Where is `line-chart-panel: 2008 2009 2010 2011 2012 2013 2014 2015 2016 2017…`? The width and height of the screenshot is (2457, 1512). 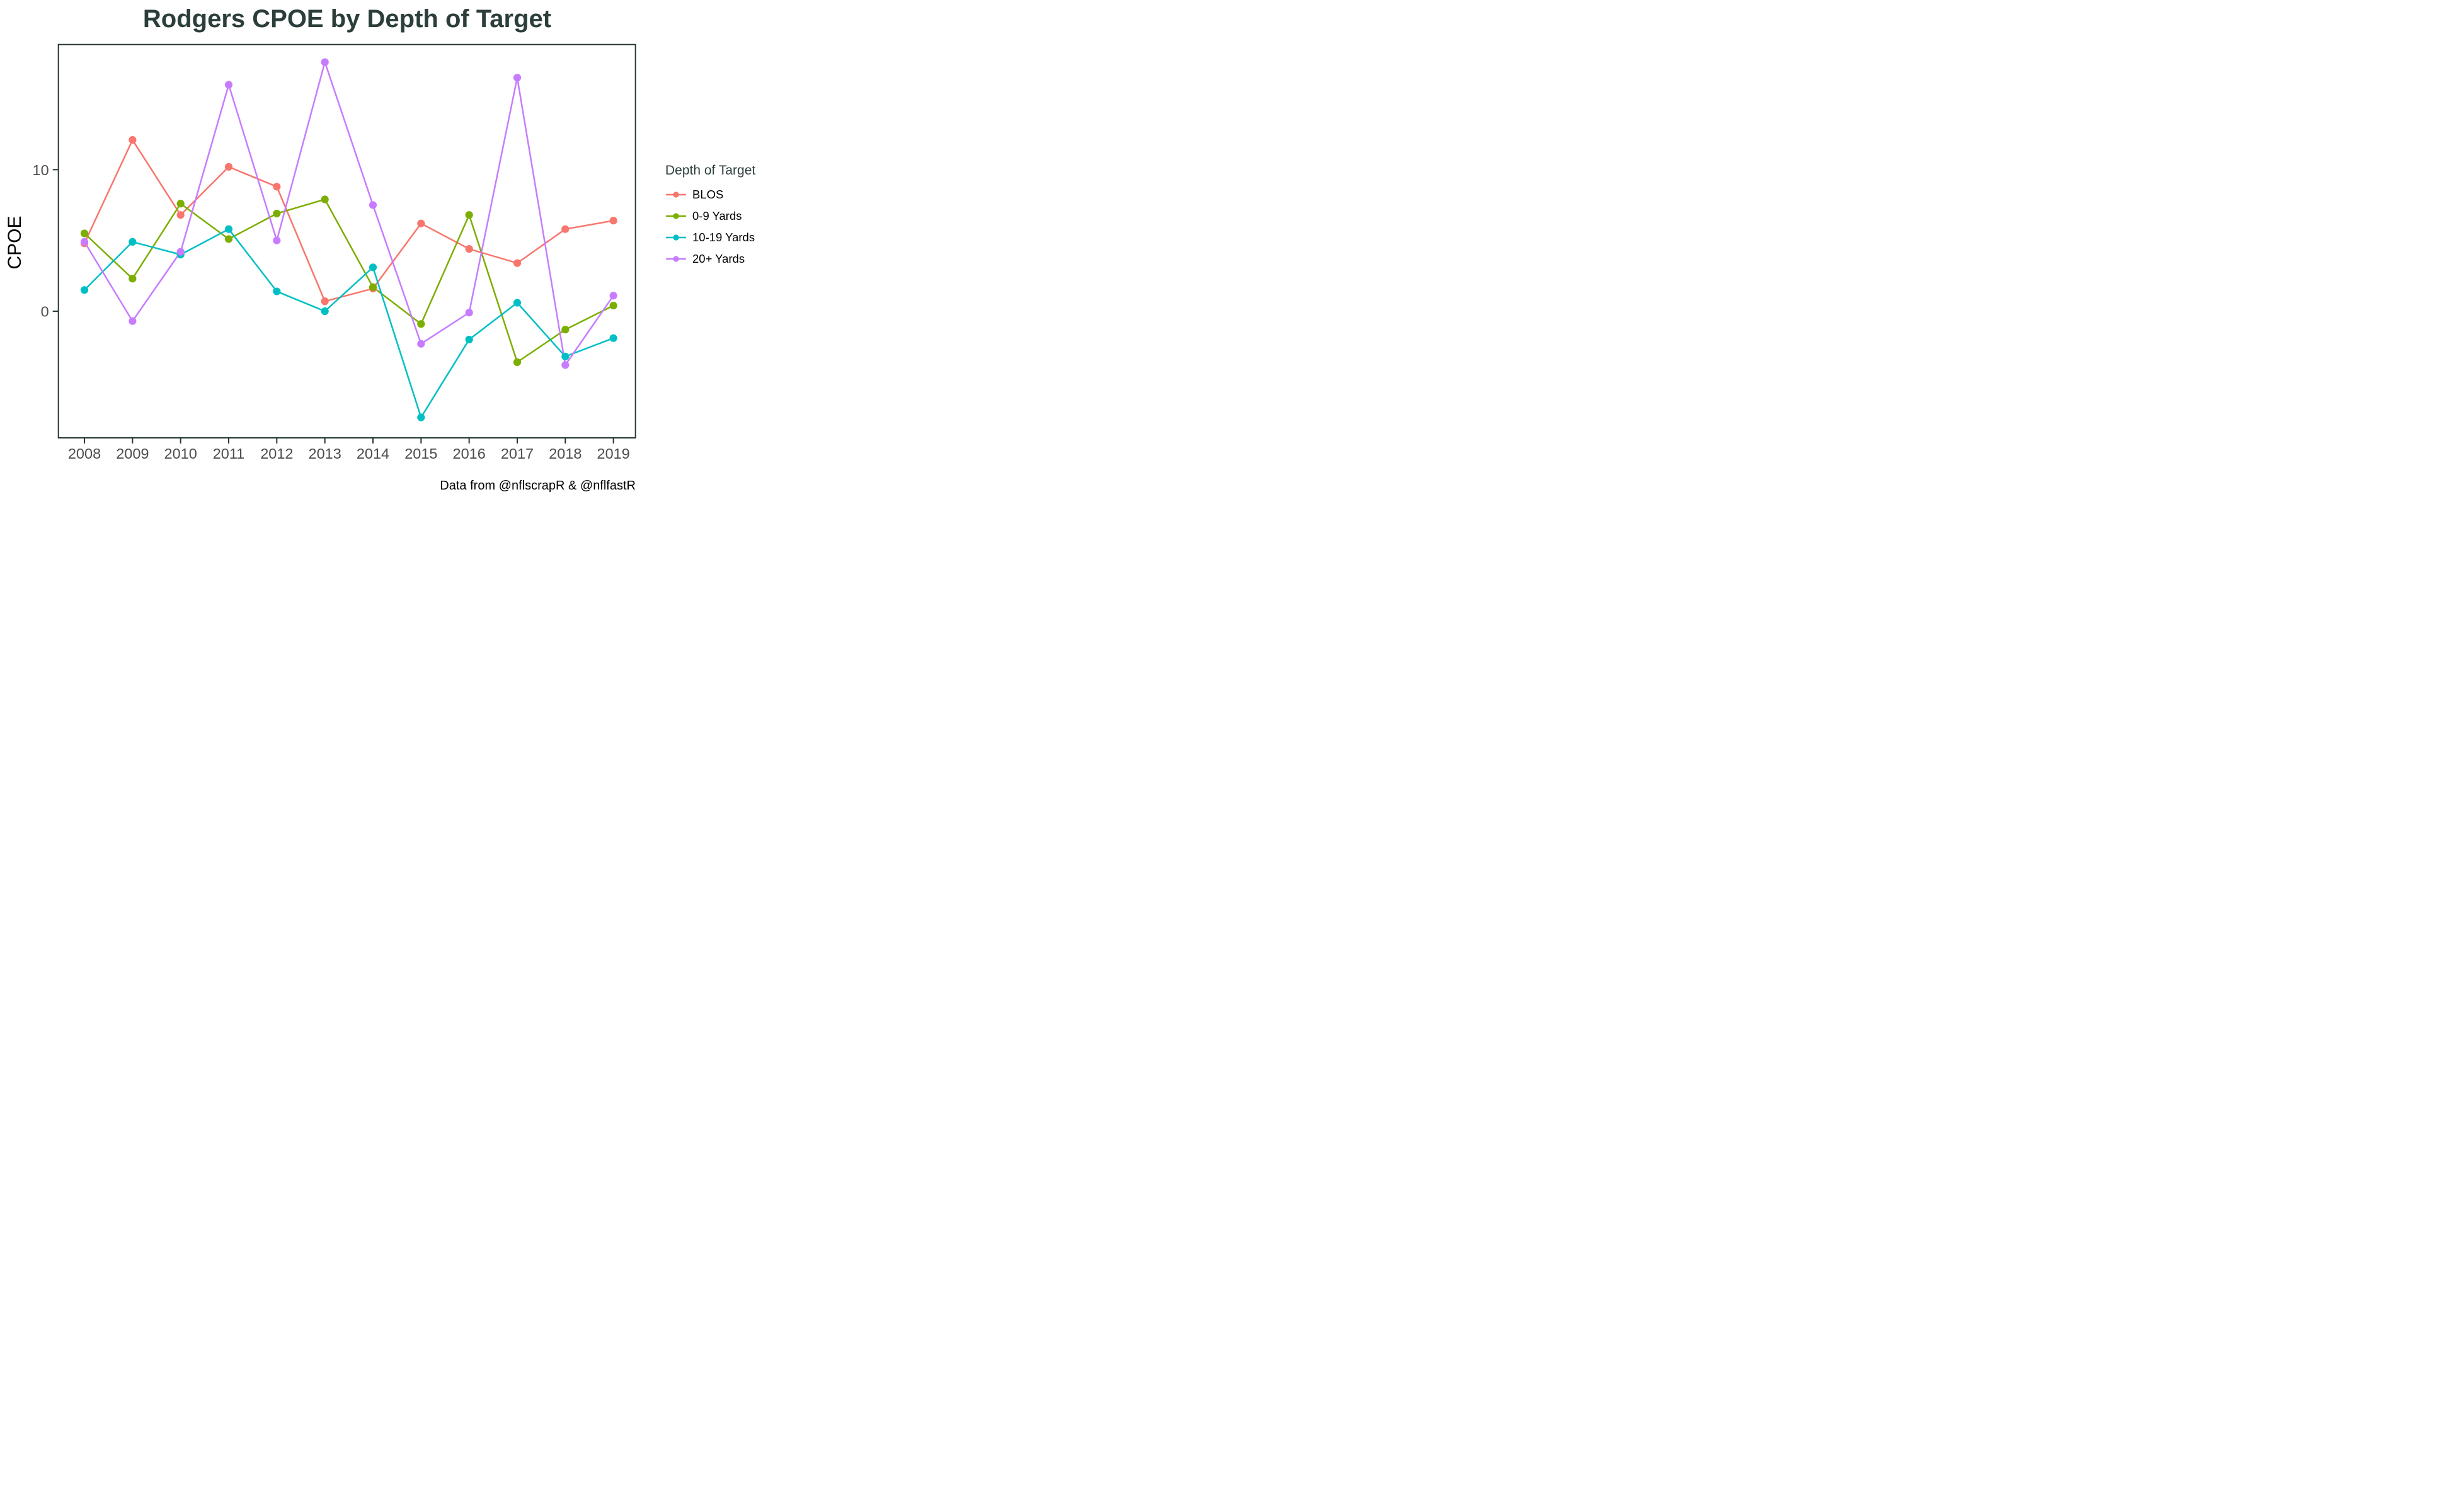
line-chart-panel: 2008 2009 2010 2011 2012 2013 2014 2015 2016 2017… is located at coordinates (334, 252).